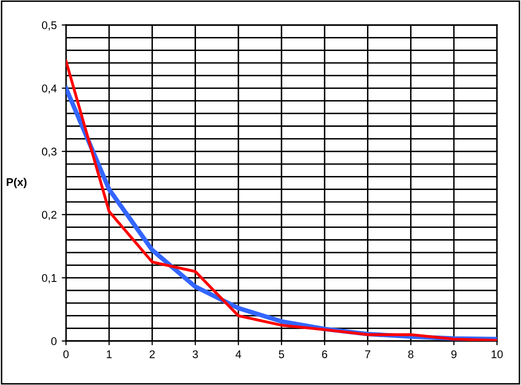 The height and width of the screenshot is (385, 521). I want to click on x-tick-label: 10, so click(497, 354).